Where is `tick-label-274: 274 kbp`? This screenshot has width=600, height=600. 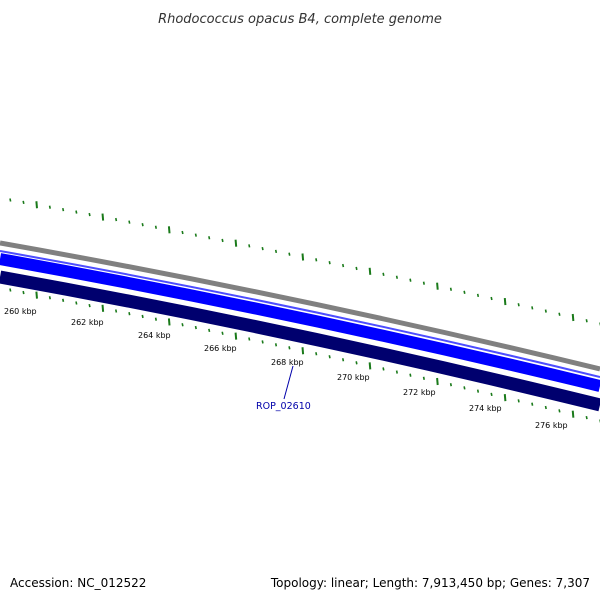 tick-label-274: 274 kbp is located at coordinates (485, 408).